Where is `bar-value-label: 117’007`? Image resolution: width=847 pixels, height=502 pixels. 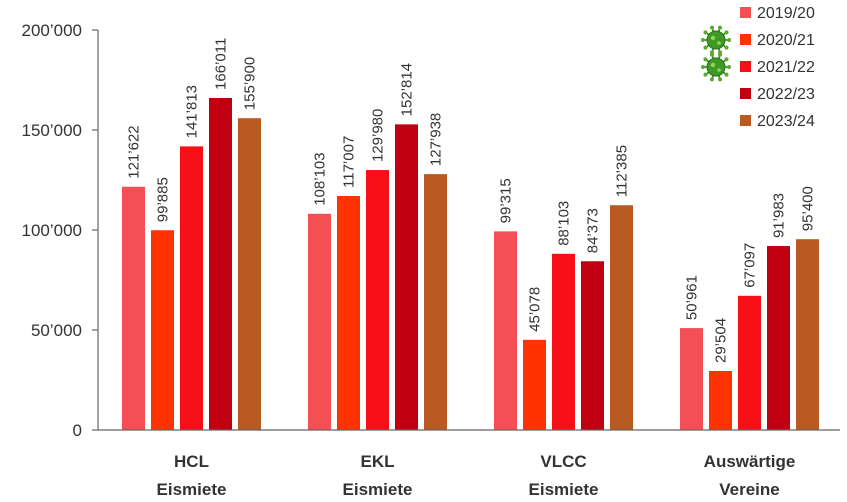 bar-value-label: 117’007 is located at coordinates (349, 162).